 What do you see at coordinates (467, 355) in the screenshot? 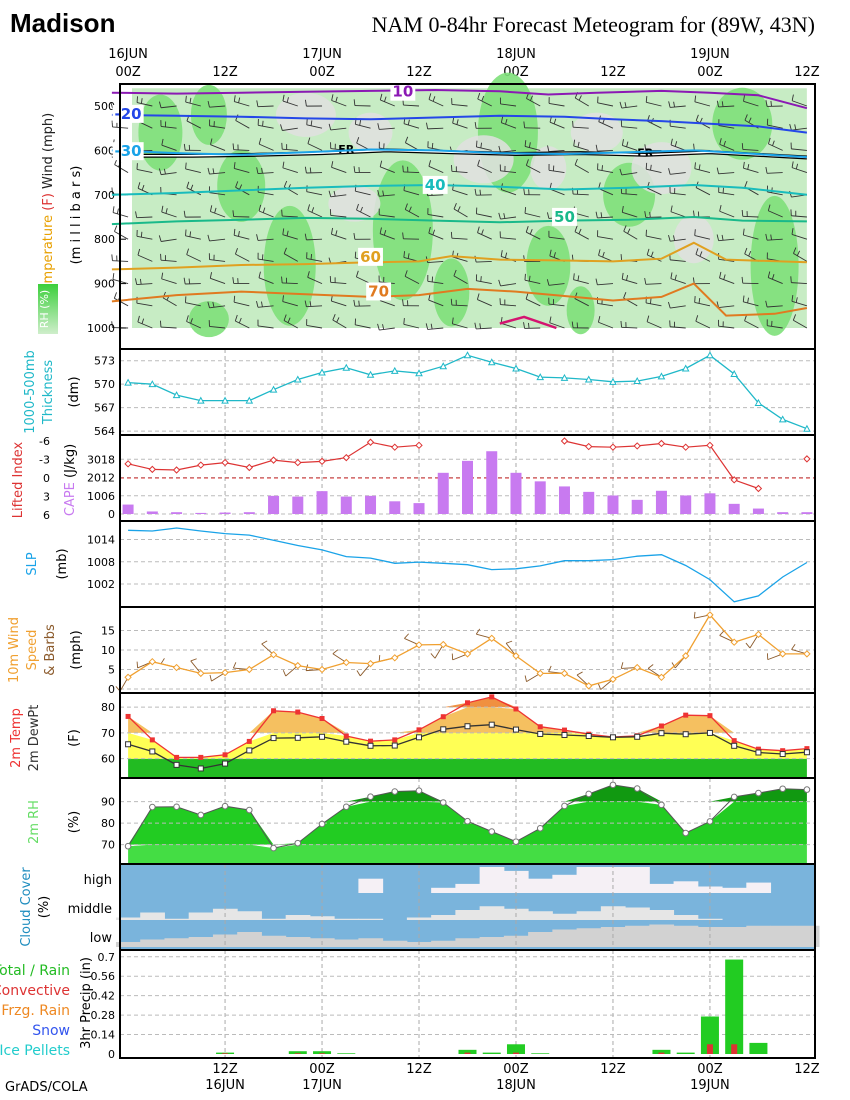
I see `thickness-marker` at bounding box center [467, 355].